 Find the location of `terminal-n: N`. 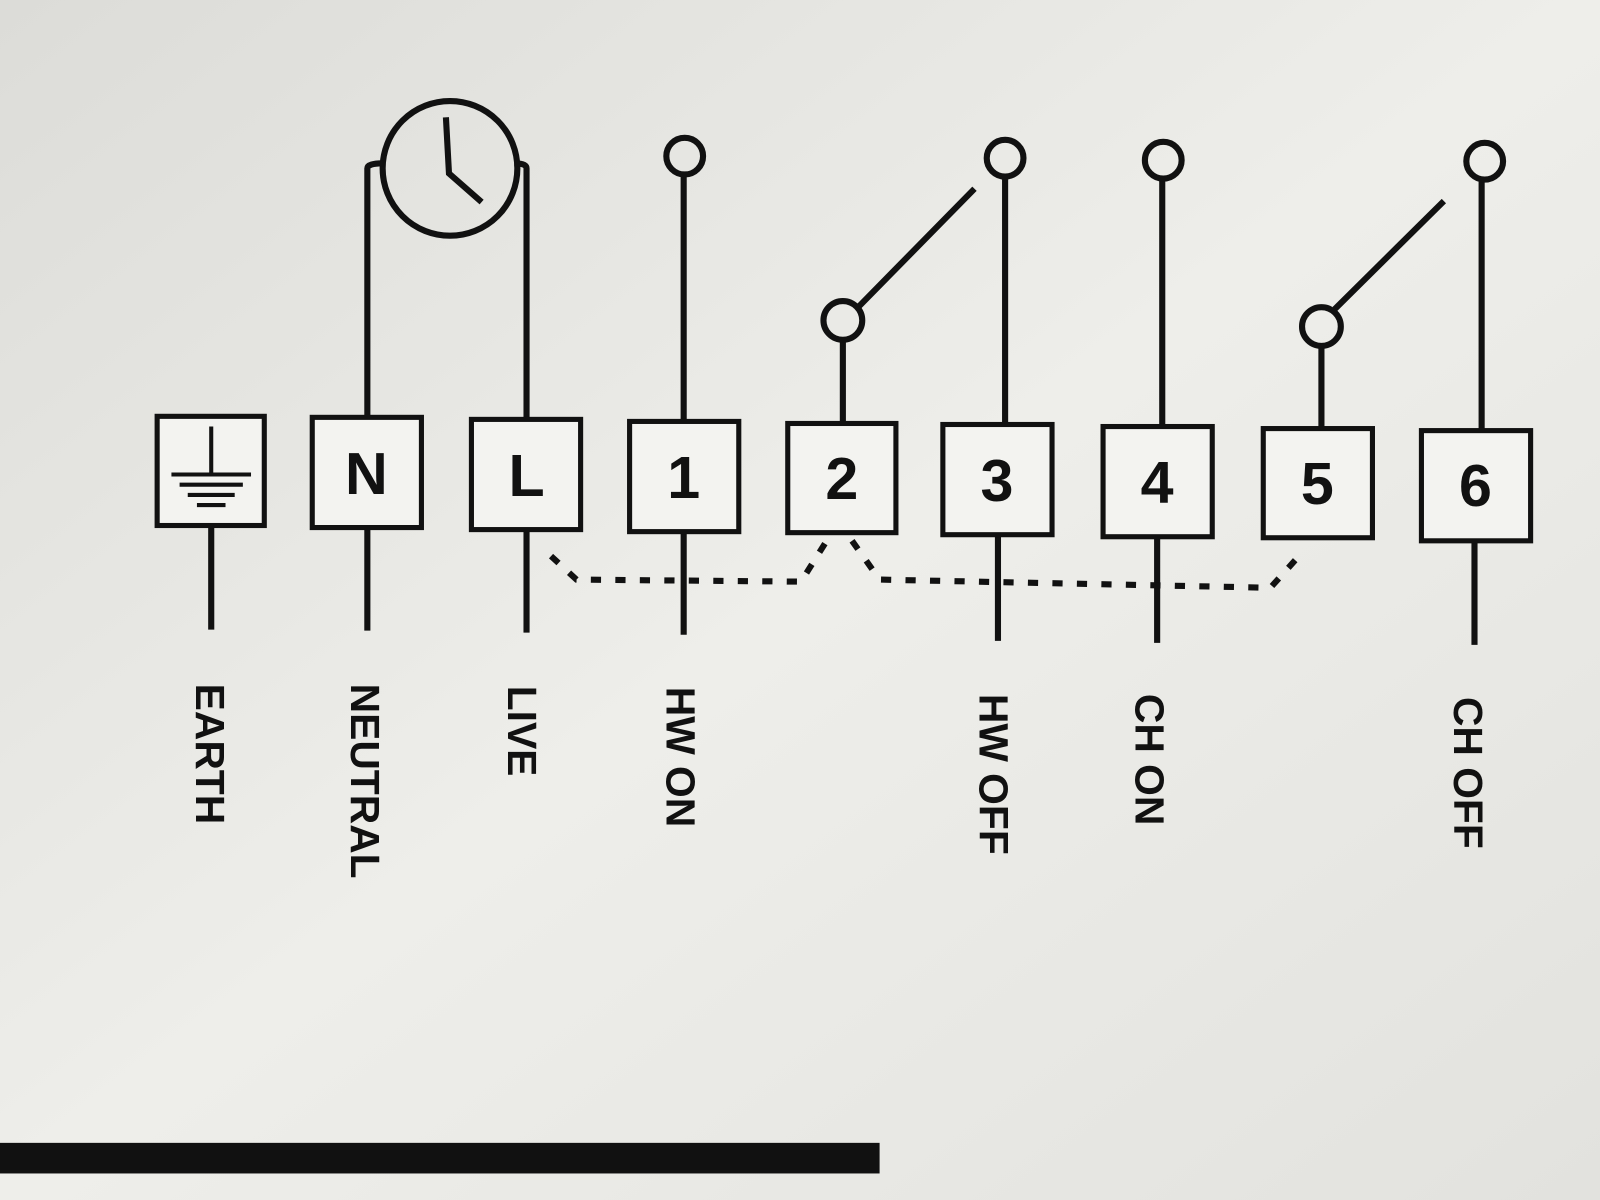

terminal-n: N is located at coordinates (366, 472).